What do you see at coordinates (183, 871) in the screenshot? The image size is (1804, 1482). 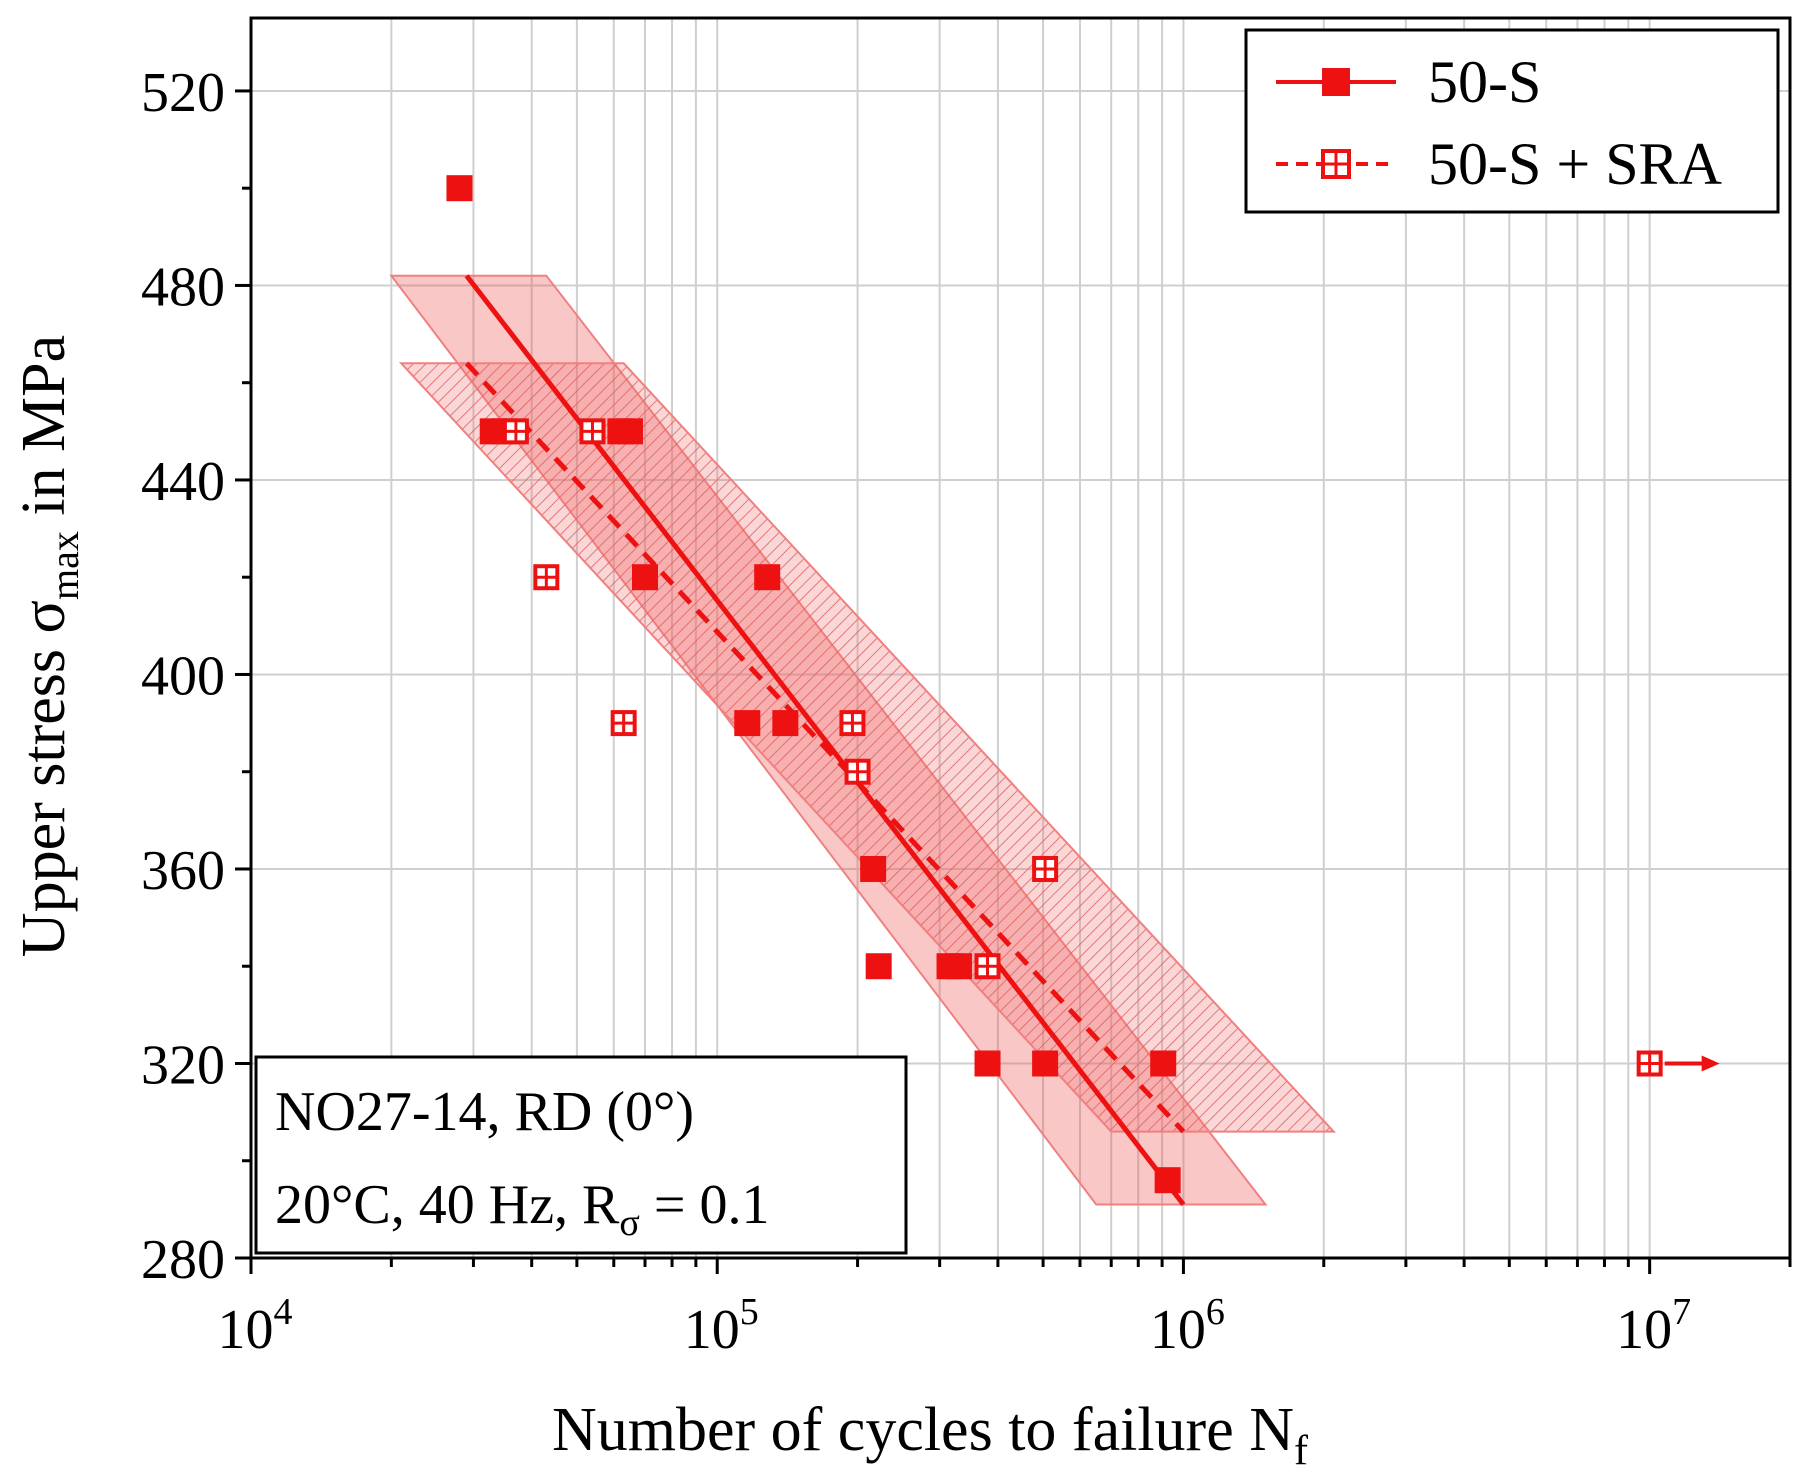 I see `y-tick-label: 360` at bounding box center [183, 871].